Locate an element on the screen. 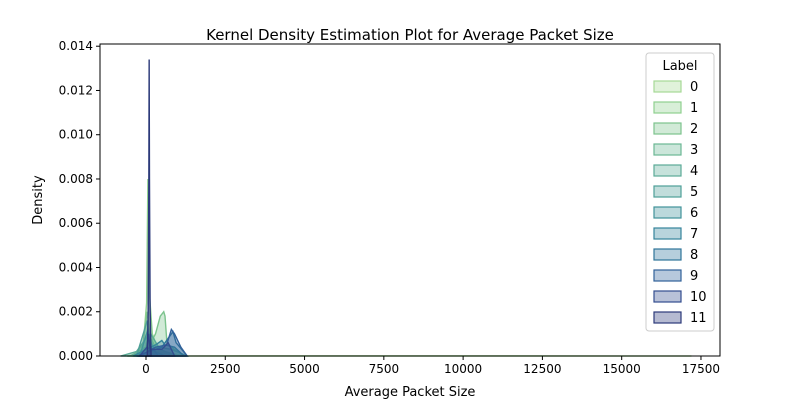 The height and width of the screenshot is (400, 800). x-tick-label: 2500 is located at coordinates (225, 369).